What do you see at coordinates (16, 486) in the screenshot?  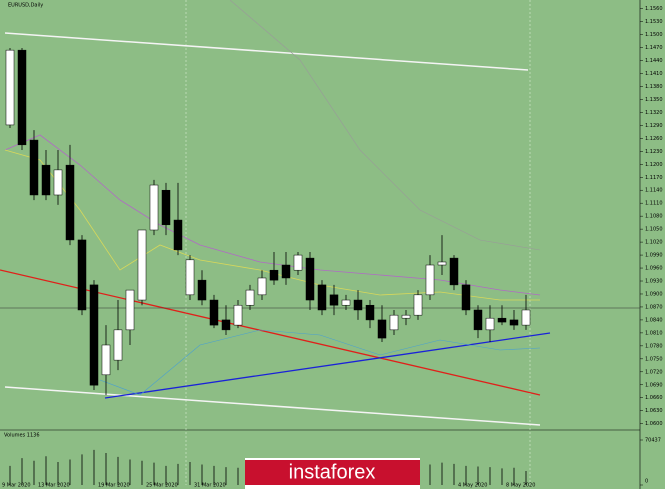 I see `x-tick-label: 9 Mar 2020` at bounding box center [16, 486].